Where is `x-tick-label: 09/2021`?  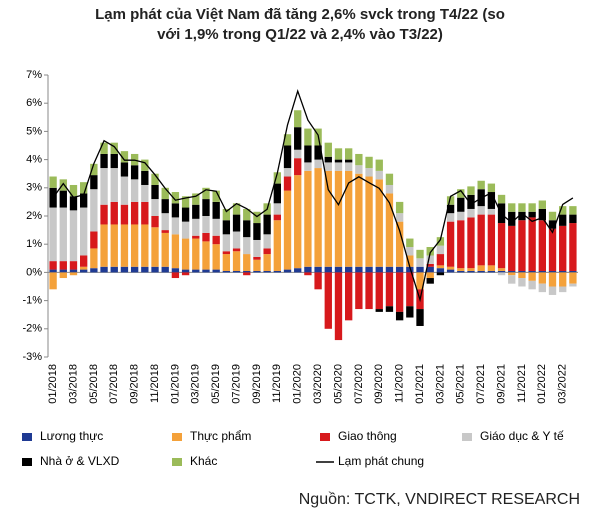 x-tick-label: 09/2021 is located at coordinates (501, 384).